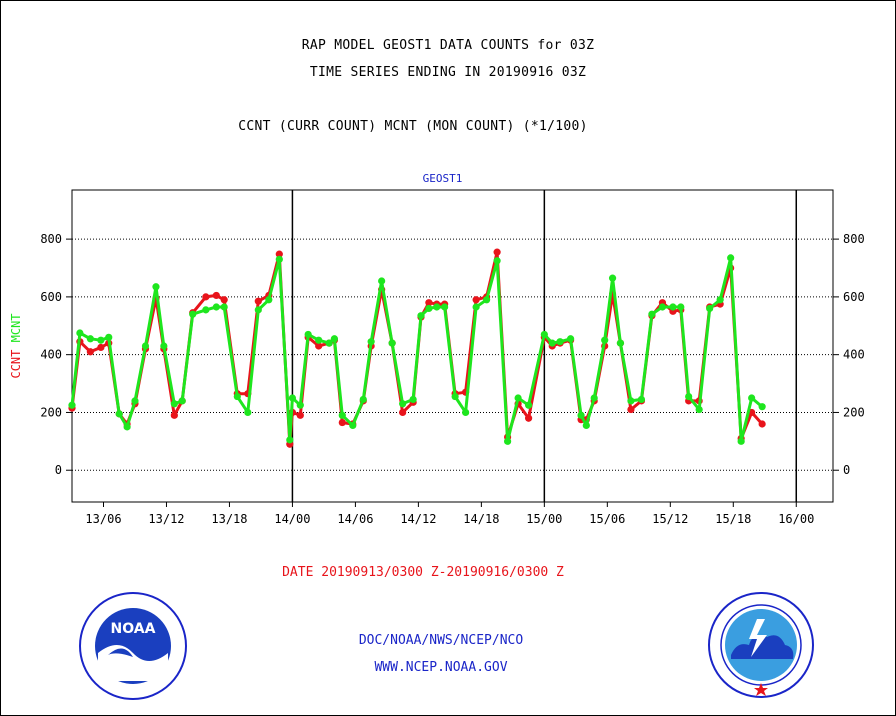 The width and height of the screenshot is (896, 716). Describe the element at coordinates (761, 645) in the screenshot. I see `nws-logo` at that location.